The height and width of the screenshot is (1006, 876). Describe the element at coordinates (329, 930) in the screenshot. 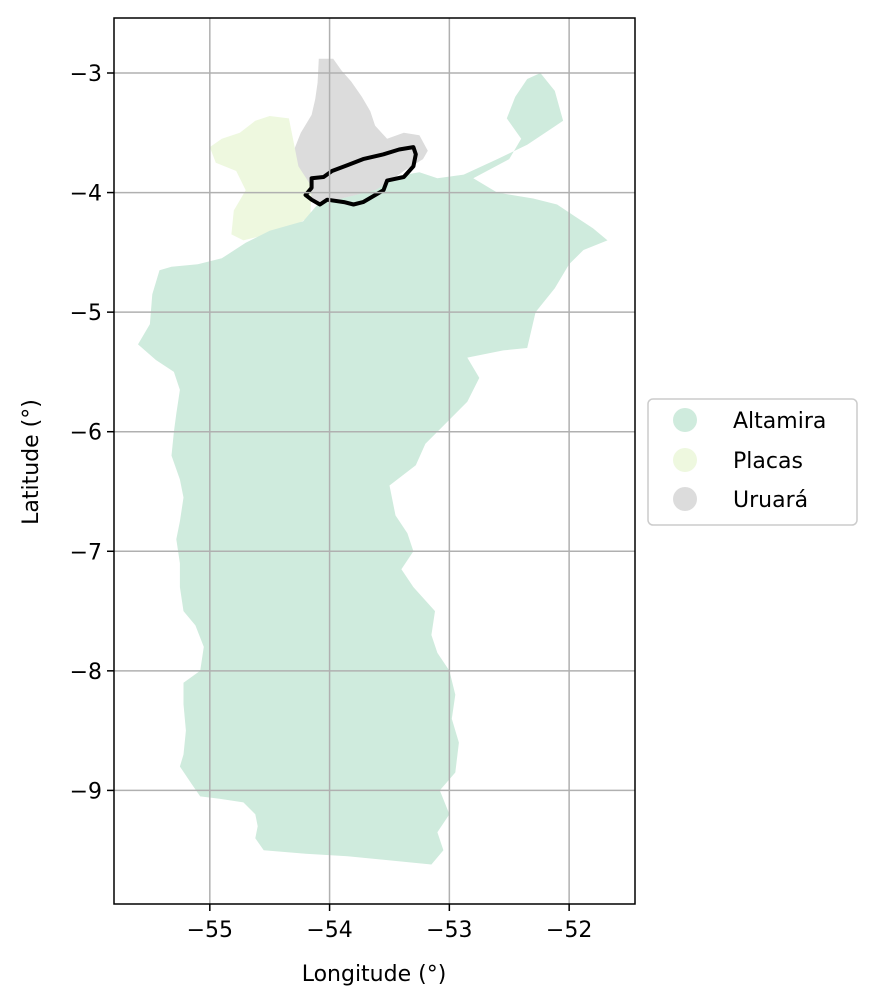

I see `x-tick-label: −54` at that location.